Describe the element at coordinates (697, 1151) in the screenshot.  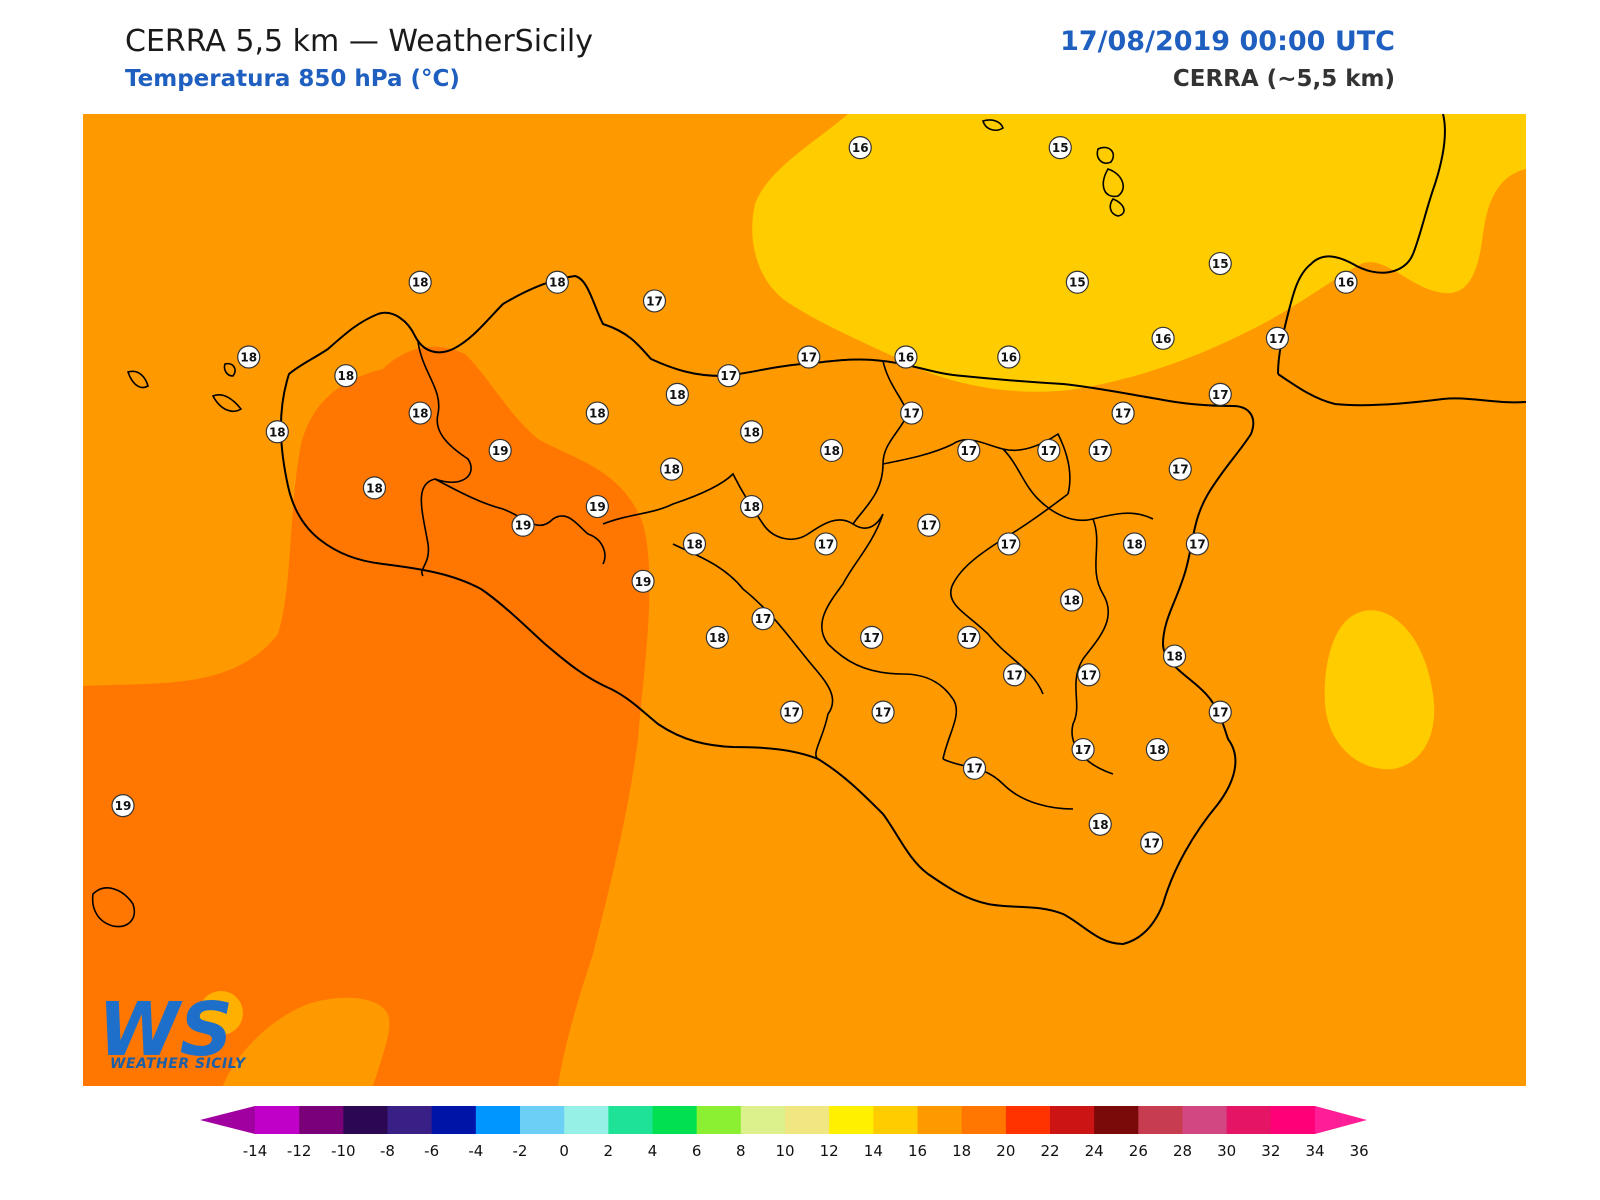
I see `colorbar-tick-label: 6` at that location.